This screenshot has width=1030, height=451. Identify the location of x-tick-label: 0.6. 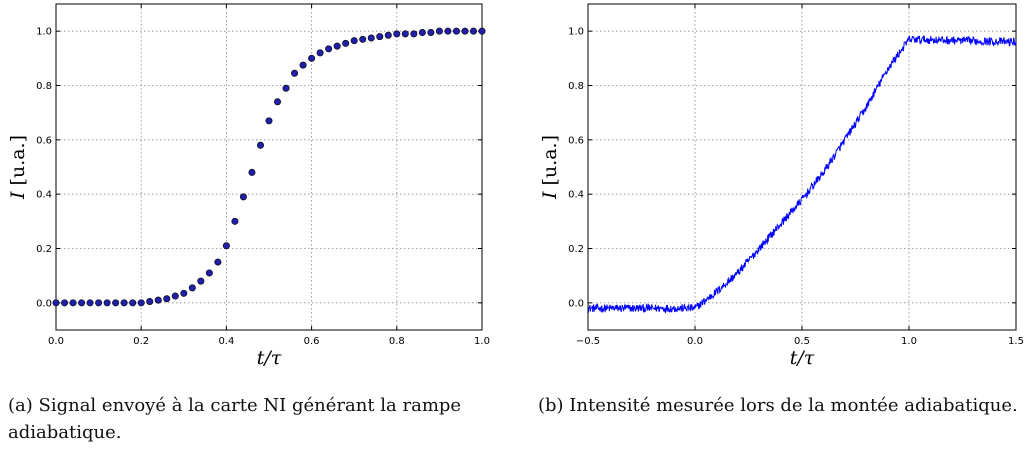
(312, 341).